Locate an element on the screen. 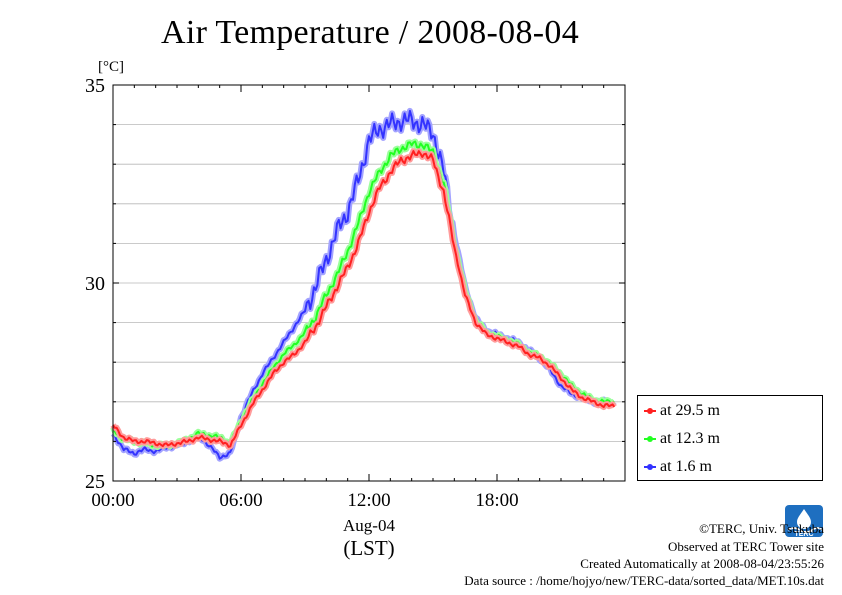 The width and height of the screenshot is (842, 595). legend-label-1-6m: at 1.6 m is located at coordinates (686, 466).